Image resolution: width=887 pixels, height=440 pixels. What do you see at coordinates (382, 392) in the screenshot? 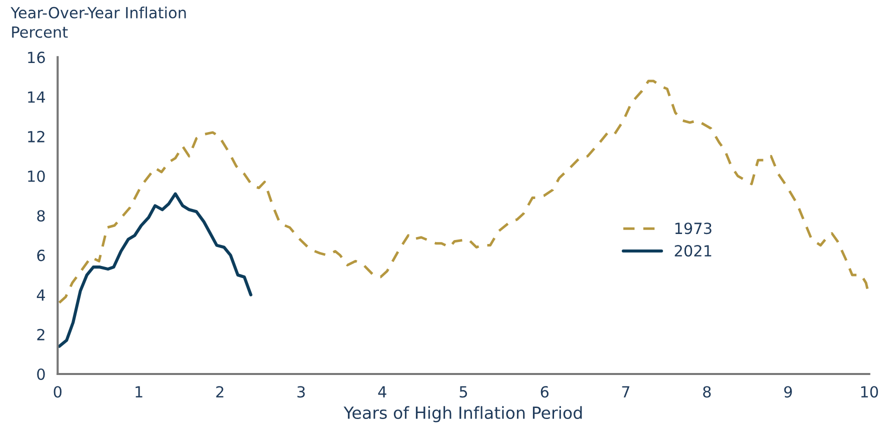
I see `x-tick-label: 4` at bounding box center [382, 392].